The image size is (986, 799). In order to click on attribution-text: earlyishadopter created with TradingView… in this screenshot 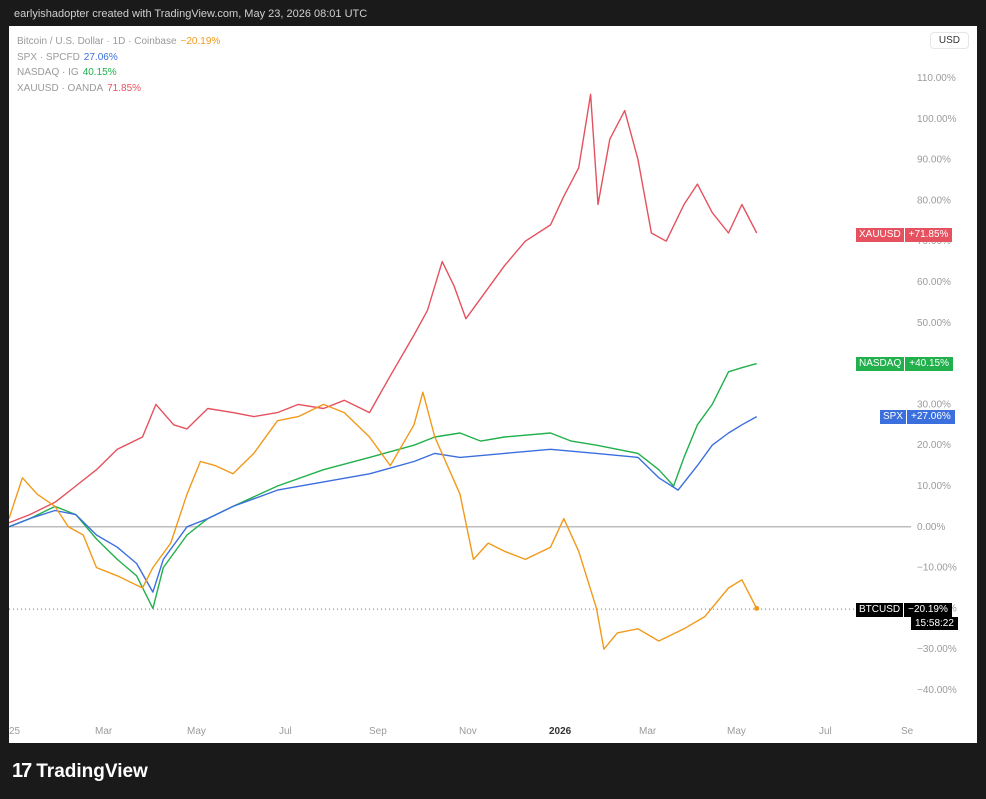, I will do `click(191, 14)`.